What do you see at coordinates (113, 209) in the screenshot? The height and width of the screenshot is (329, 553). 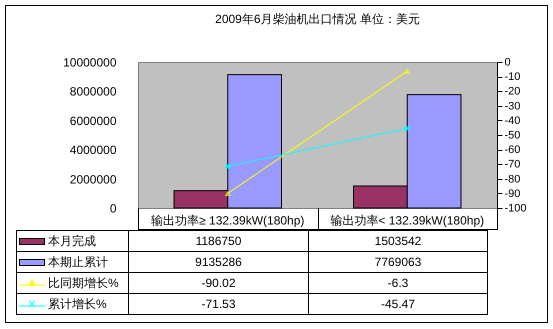 I see `y-tick-label: 0` at bounding box center [113, 209].